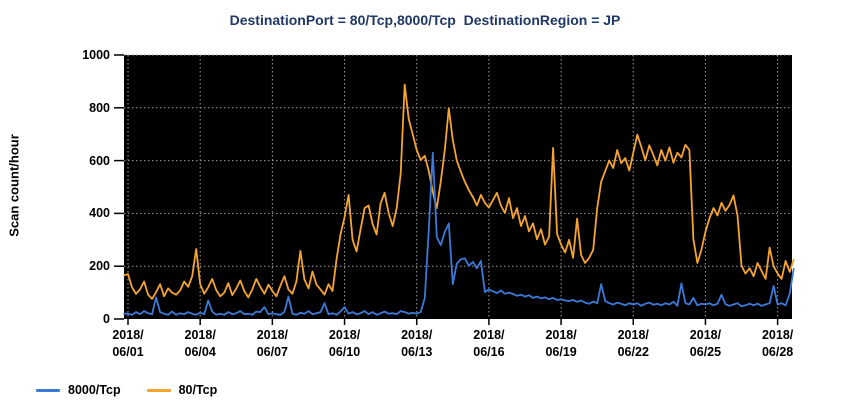  I want to click on legend-item-8000tcp: 8000/Tcp, so click(78, 390).